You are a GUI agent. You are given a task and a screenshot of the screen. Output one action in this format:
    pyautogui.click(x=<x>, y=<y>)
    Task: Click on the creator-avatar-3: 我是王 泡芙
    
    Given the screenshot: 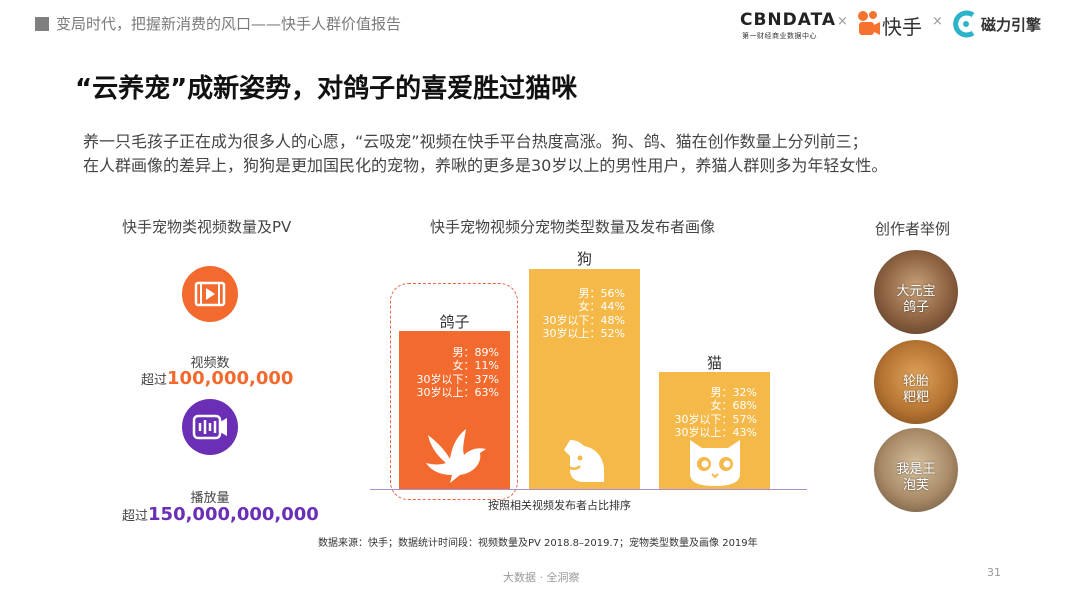 What is the action you would take?
    pyautogui.click(x=916, y=470)
    